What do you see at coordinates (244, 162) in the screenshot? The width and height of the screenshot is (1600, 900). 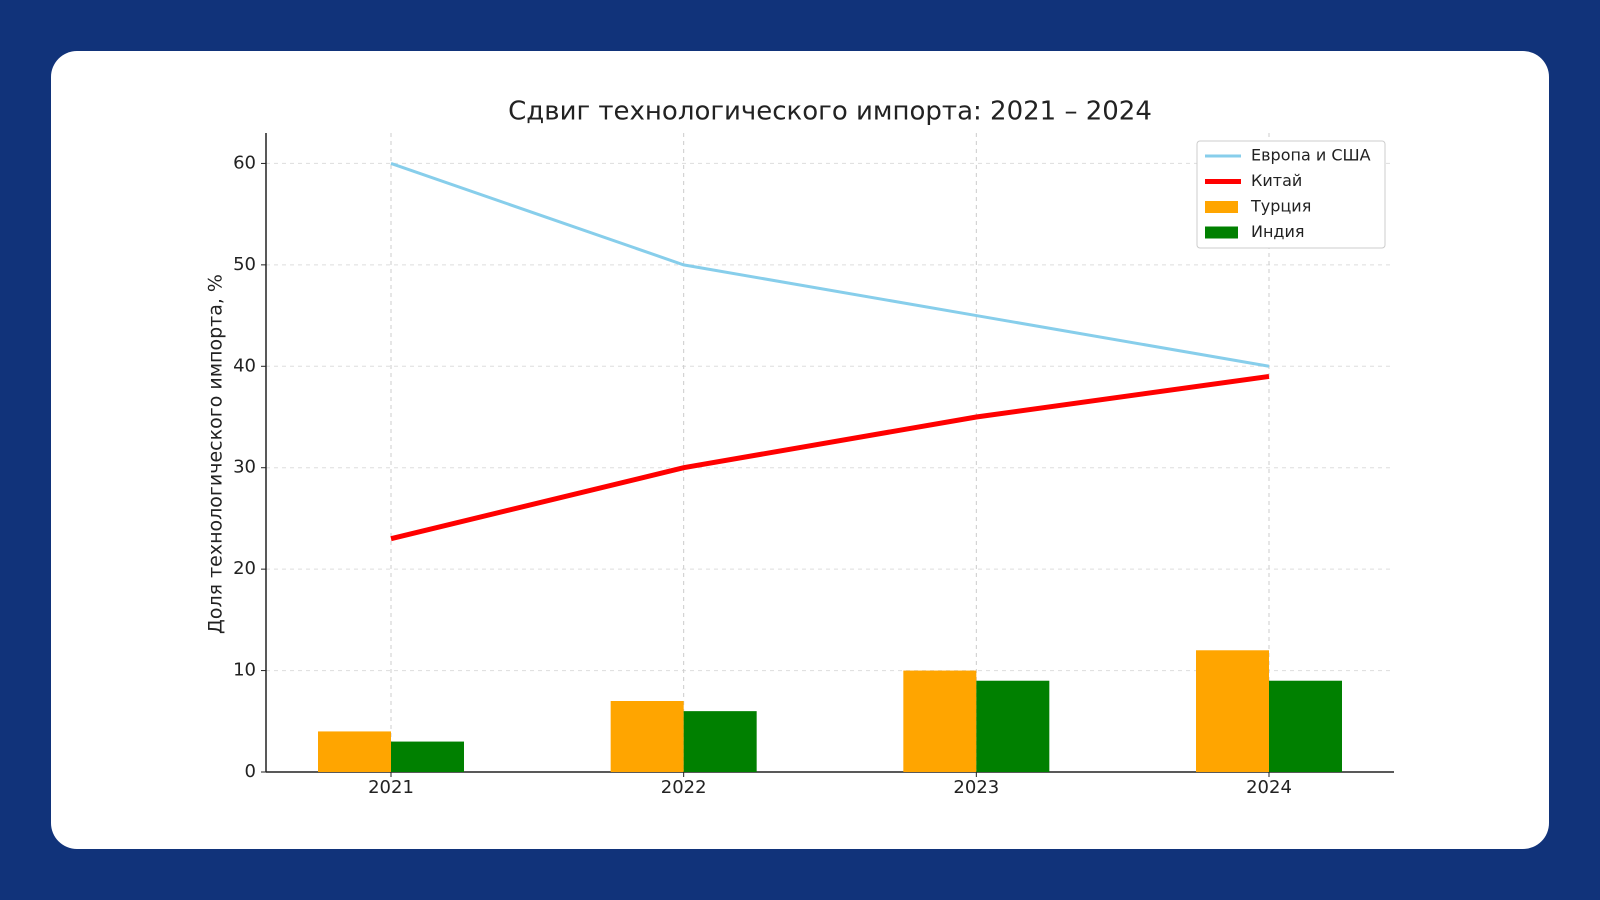 I see `y-tick-label: 60` at bounding box center [244, 162].